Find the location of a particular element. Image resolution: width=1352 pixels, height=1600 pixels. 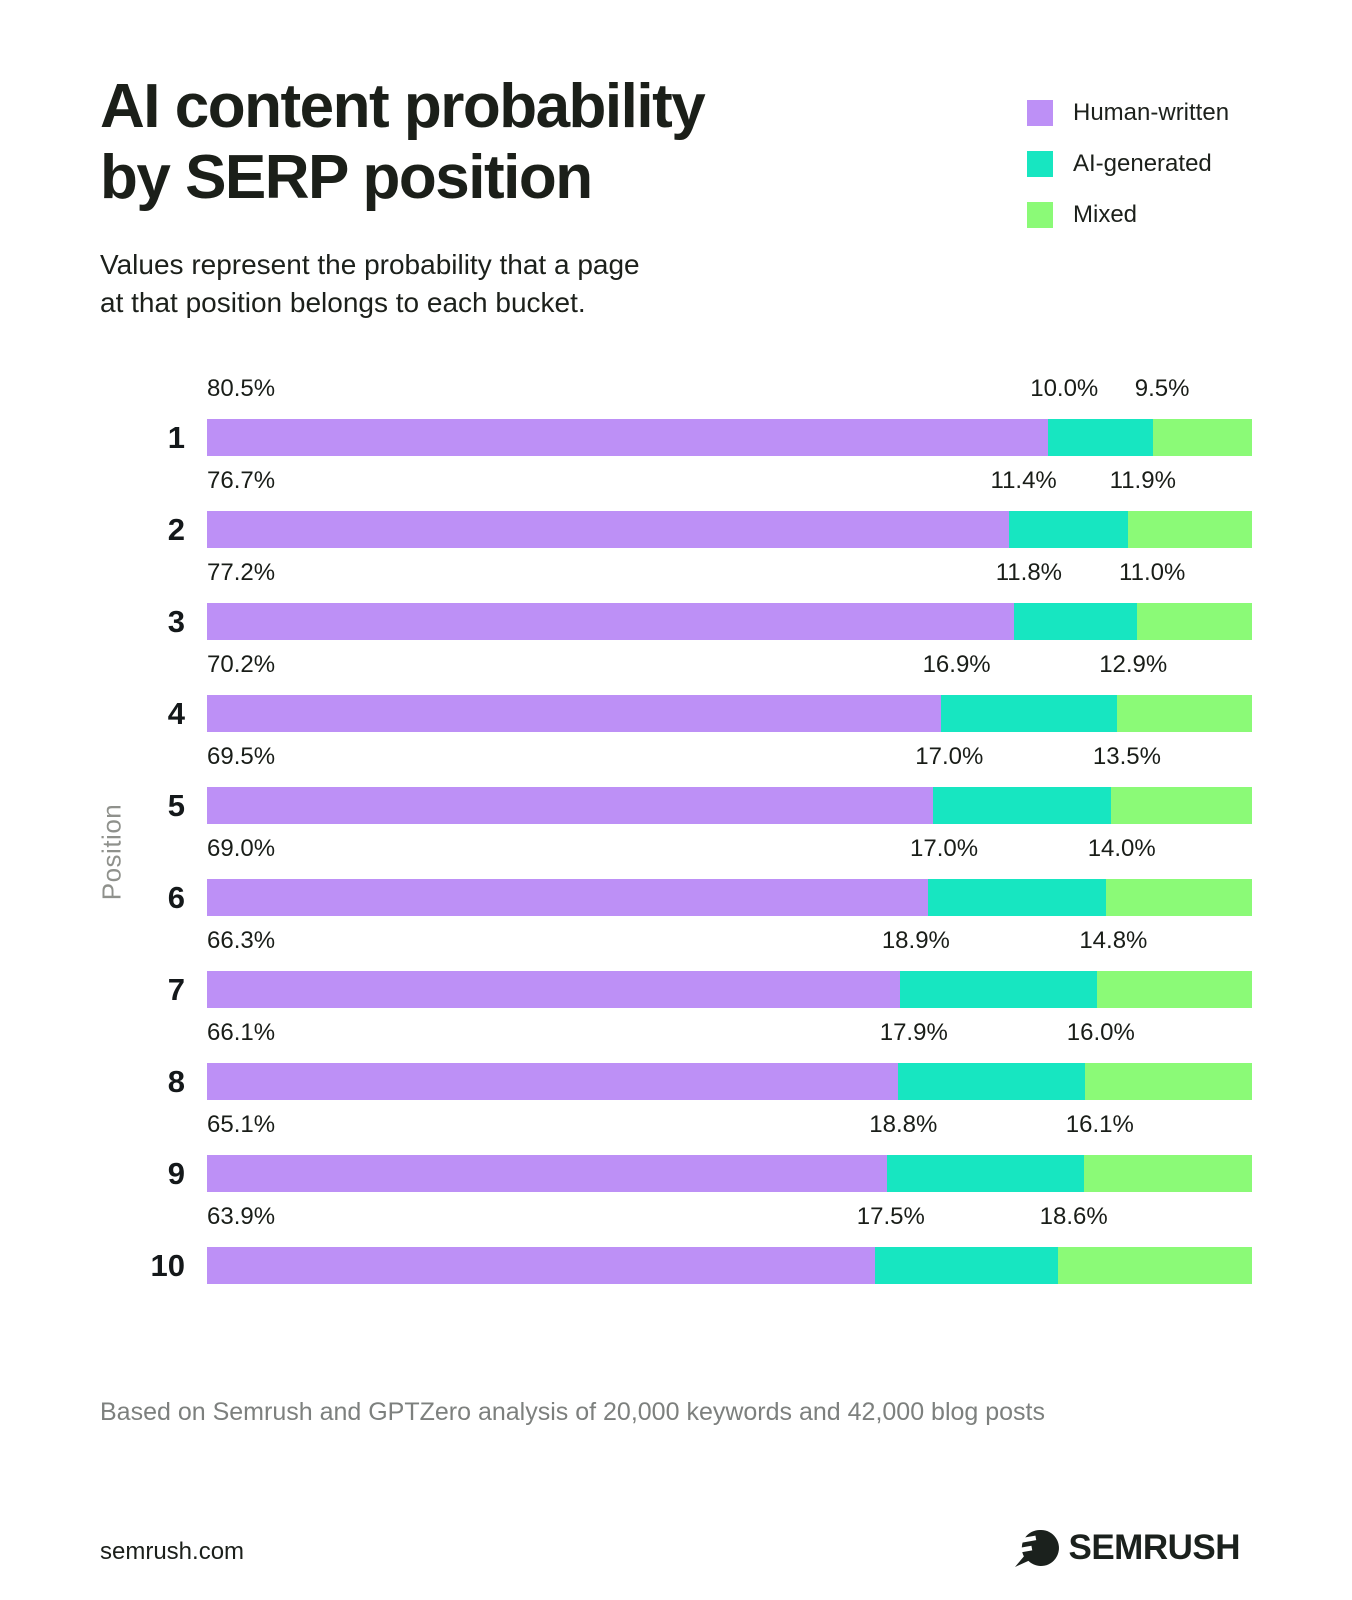

semrush-logo: SEMRUSH is located at coordinates (1126, 1548).